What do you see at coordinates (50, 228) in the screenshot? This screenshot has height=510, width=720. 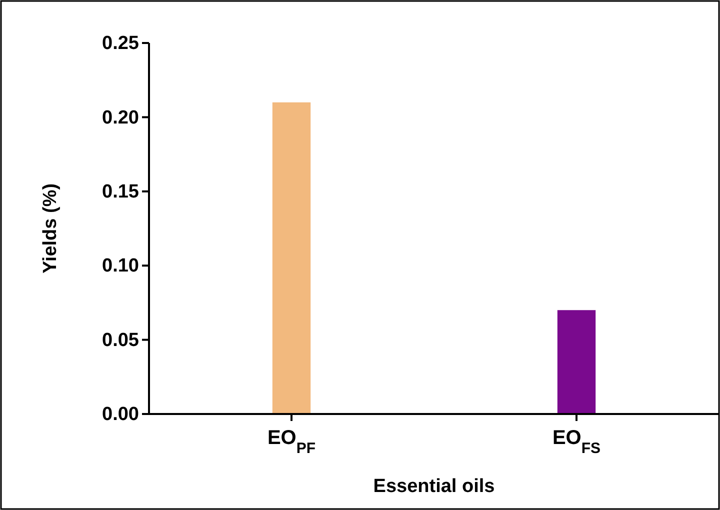 I see `y-axis-title: Yields (%)` at bounding box center [50, 228].